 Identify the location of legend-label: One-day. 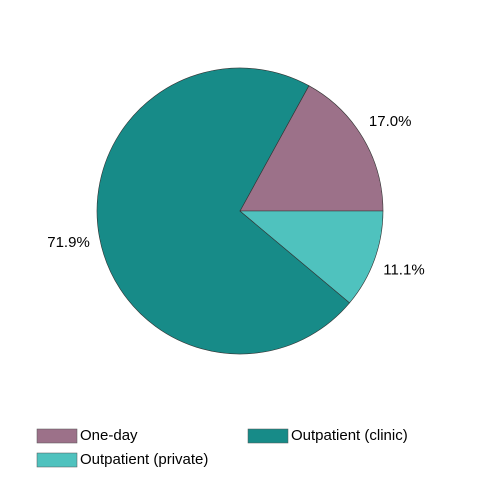
(109, 435).